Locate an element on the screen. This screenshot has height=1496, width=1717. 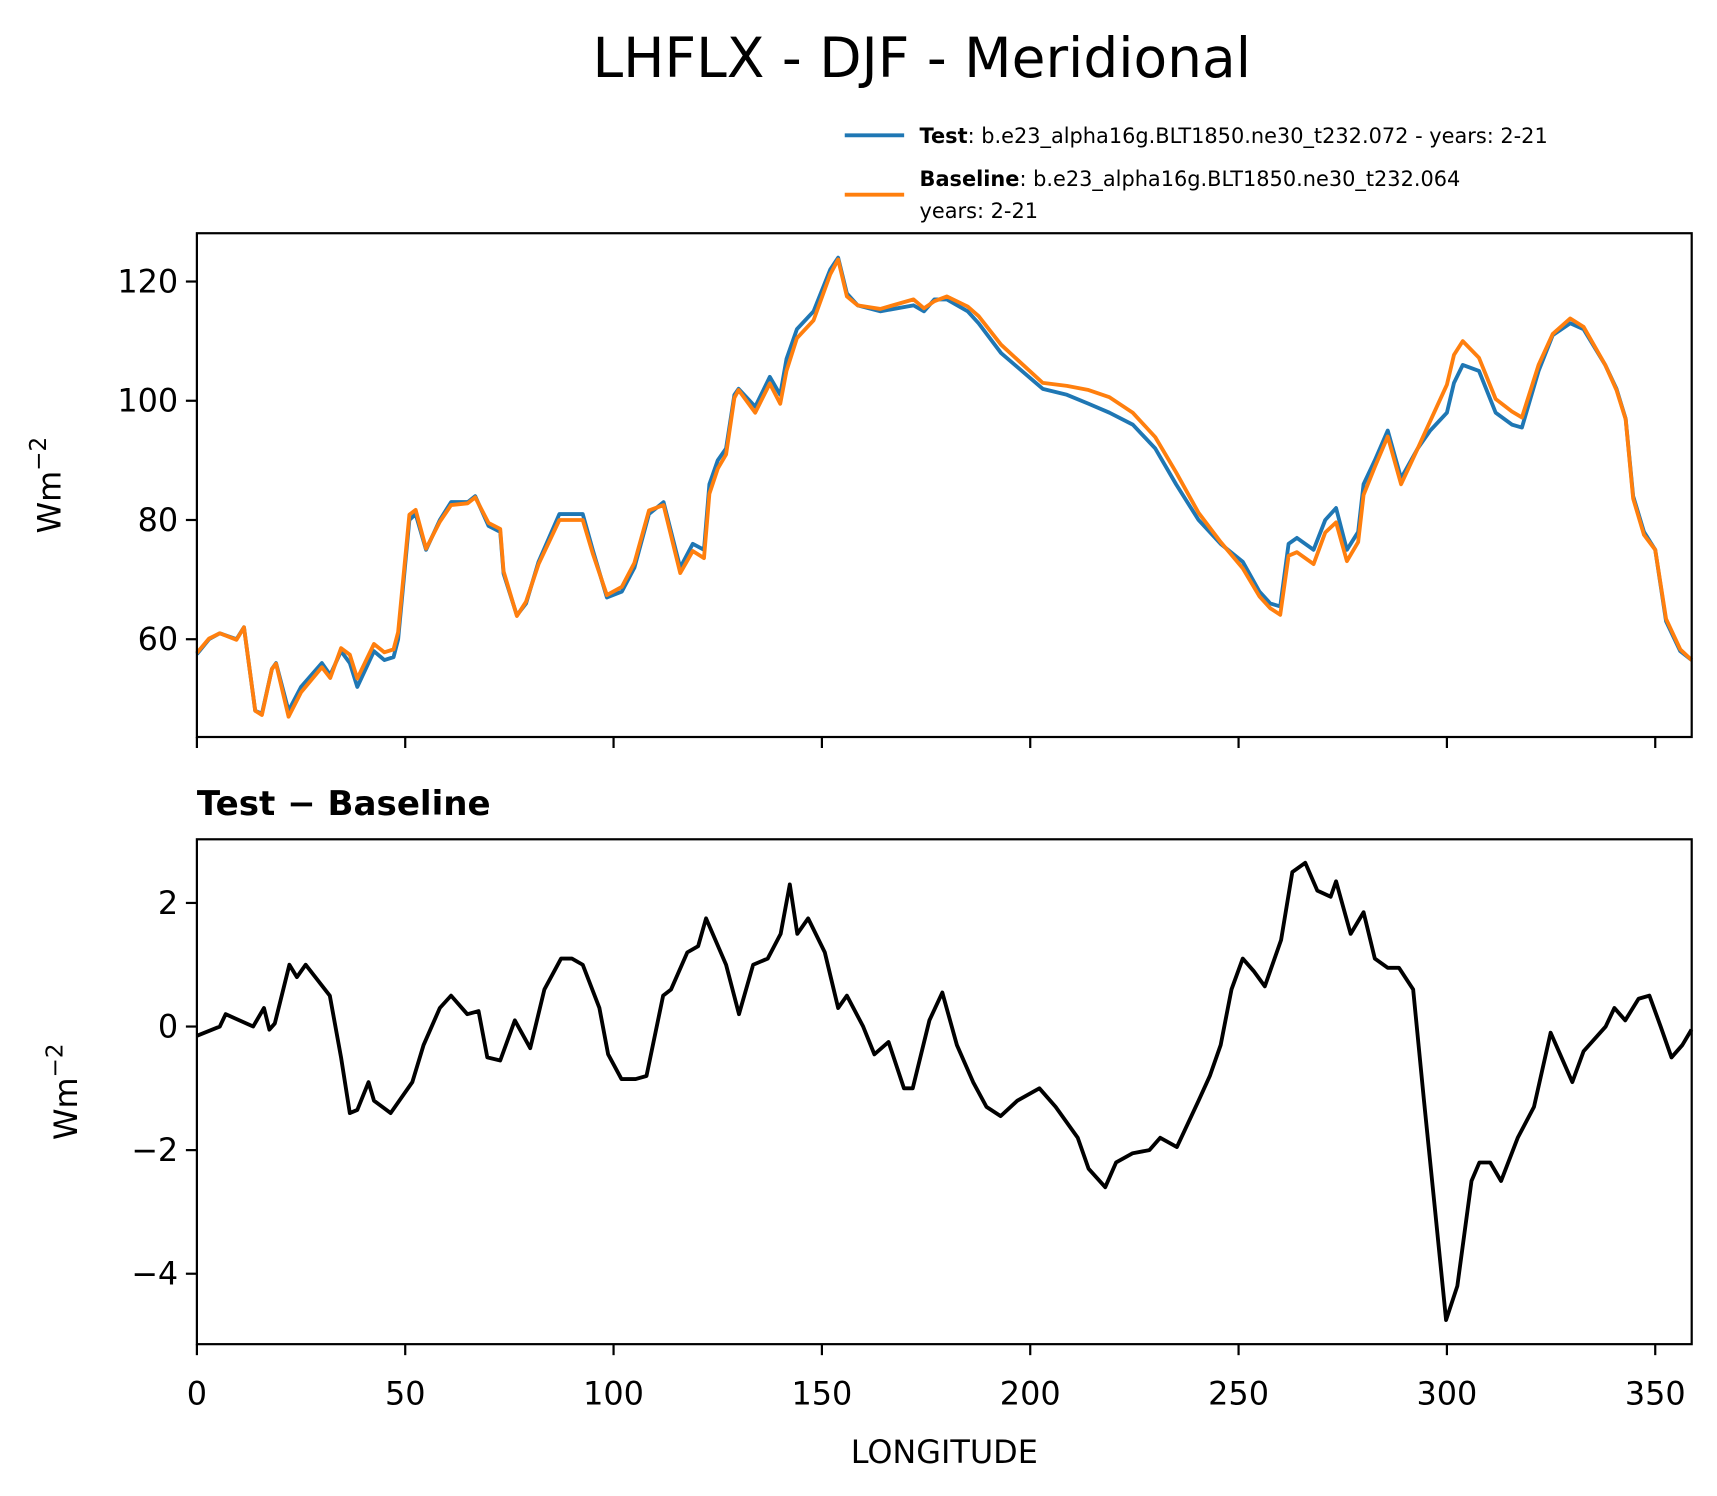
legend-name: Baseline is located at coordinates (970, 179).